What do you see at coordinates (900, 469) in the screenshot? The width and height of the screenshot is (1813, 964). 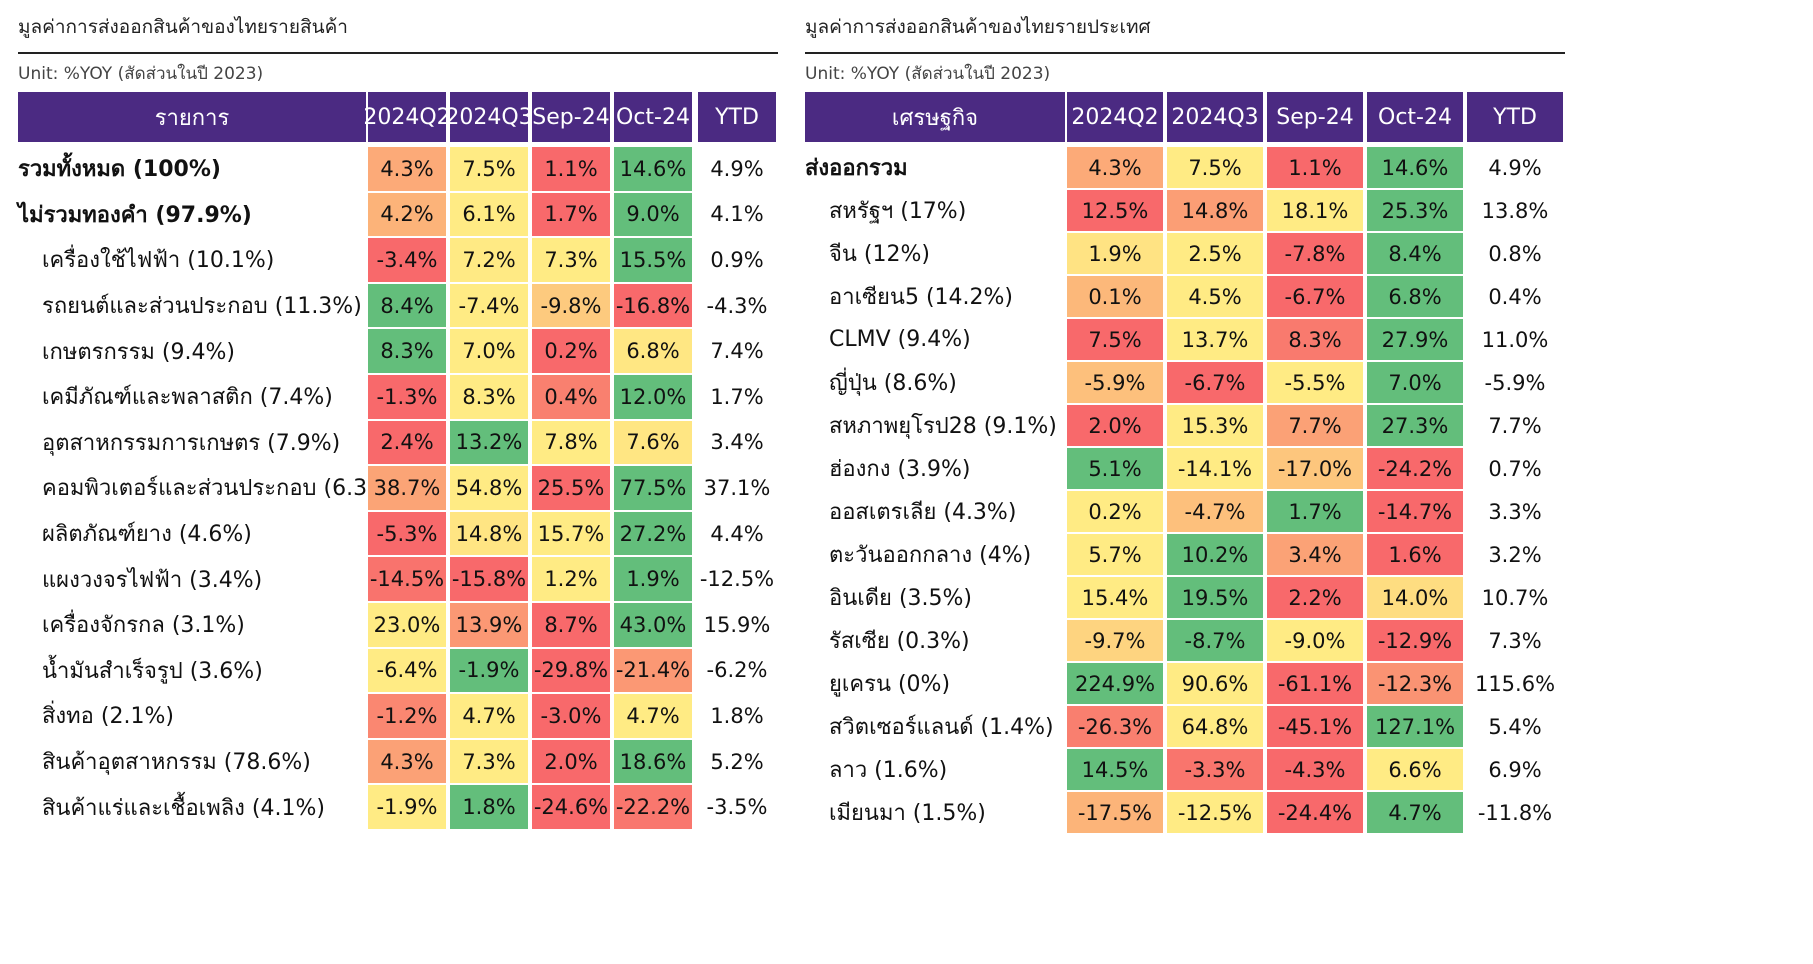 I see `row-label: ฮ่องกง (3.9%)` at bounding box center [900, 469].